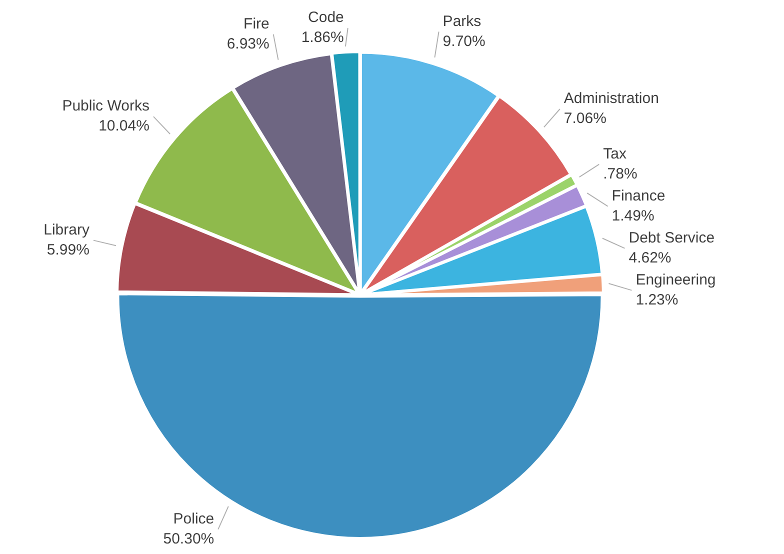 The width and height of the screenshot is (784, 554). I want to click on slice-label: Finance, so click(639, 195).